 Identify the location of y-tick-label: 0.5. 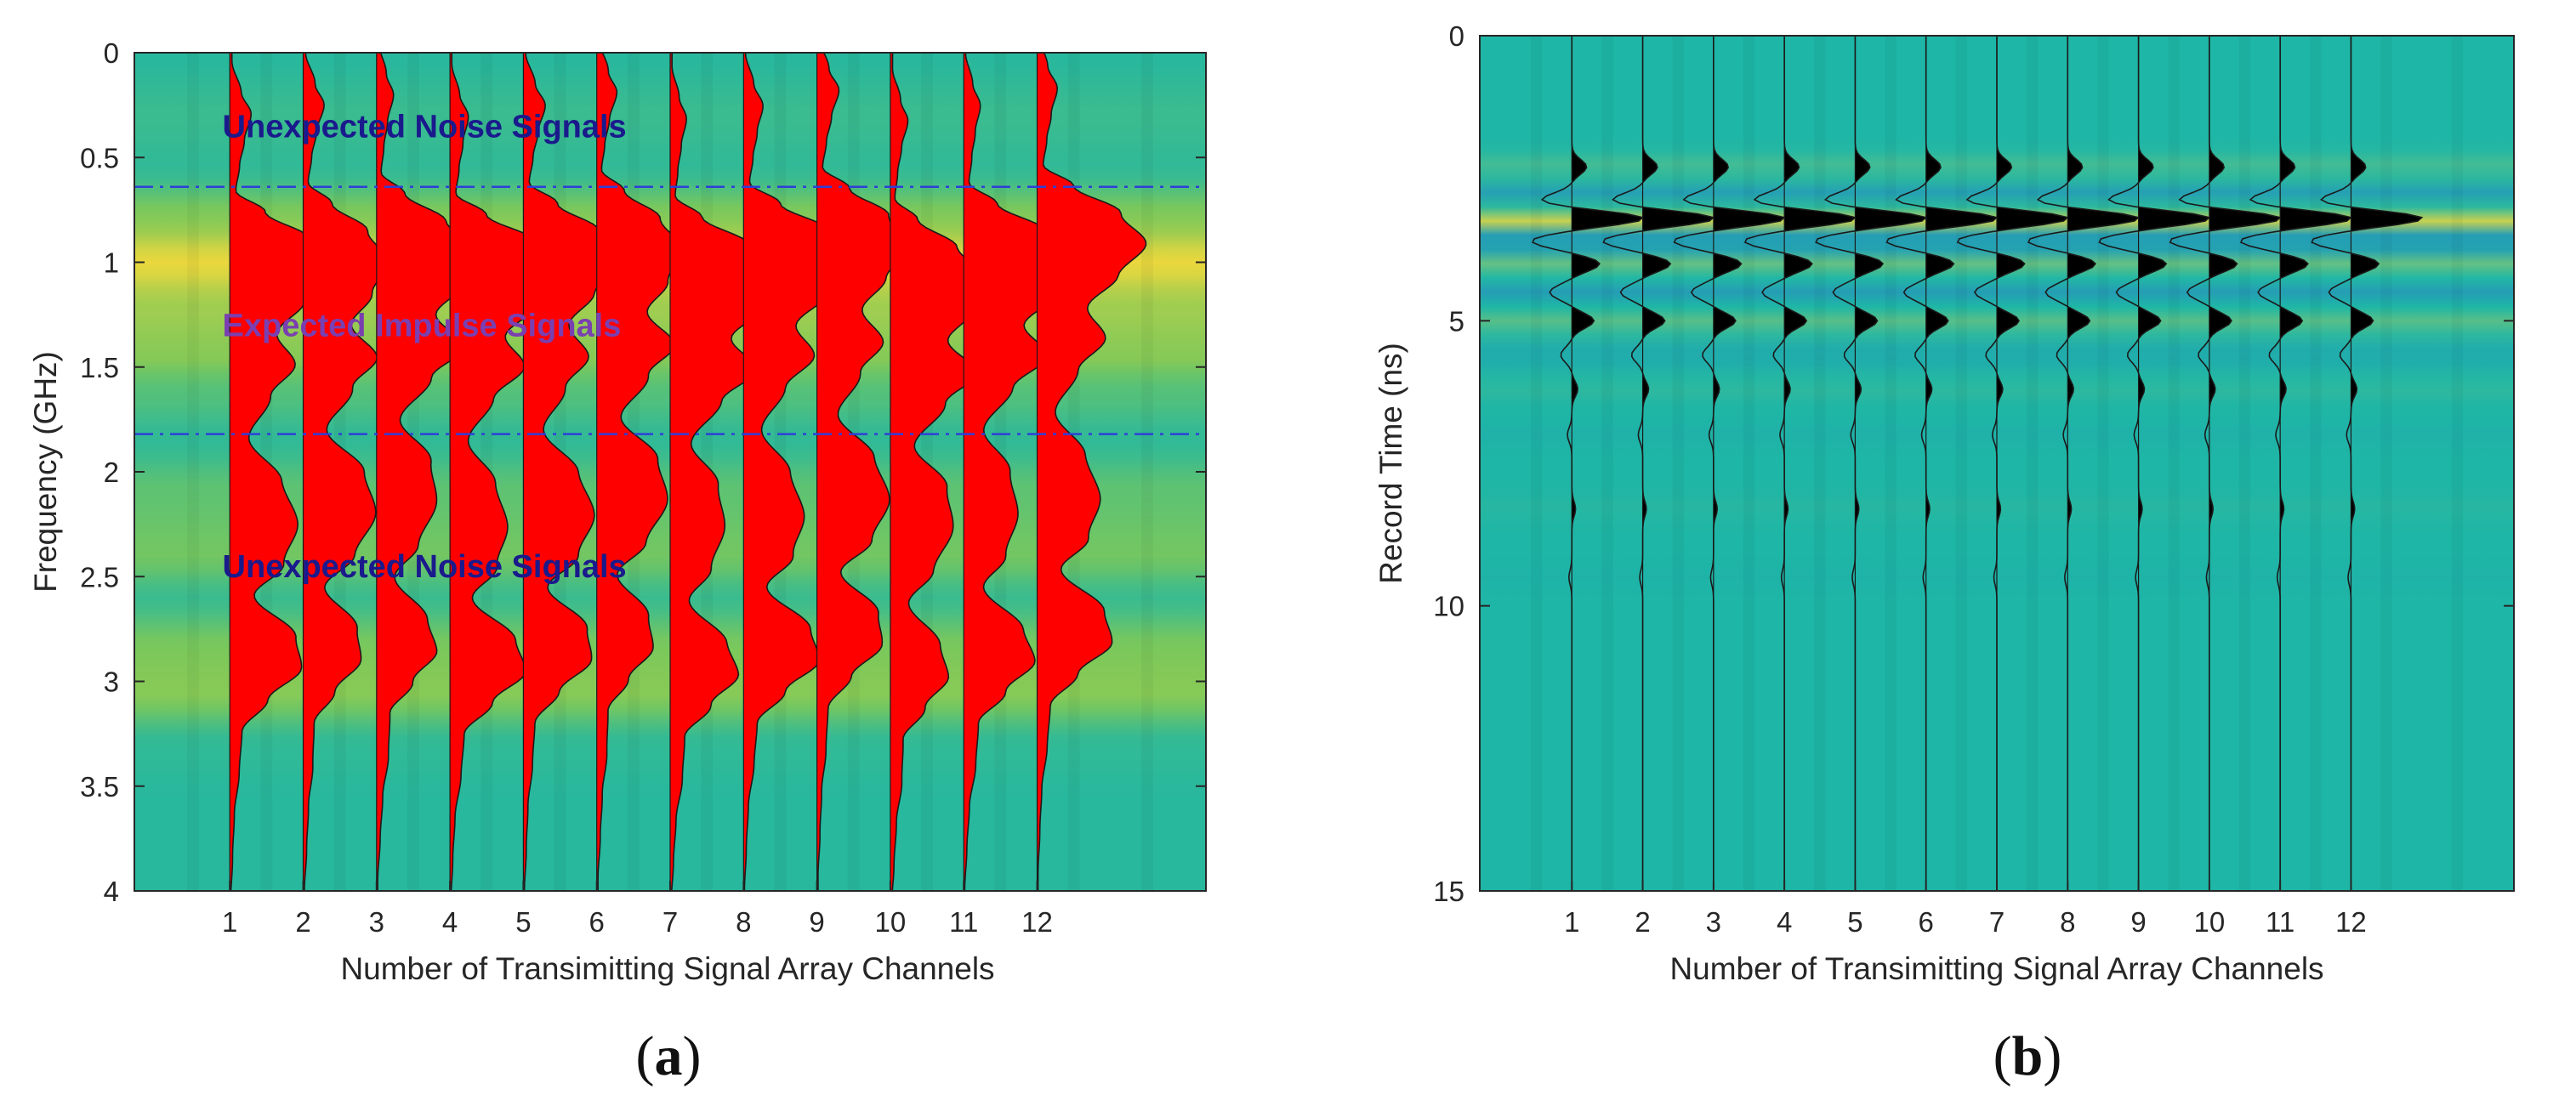
(99, 157).